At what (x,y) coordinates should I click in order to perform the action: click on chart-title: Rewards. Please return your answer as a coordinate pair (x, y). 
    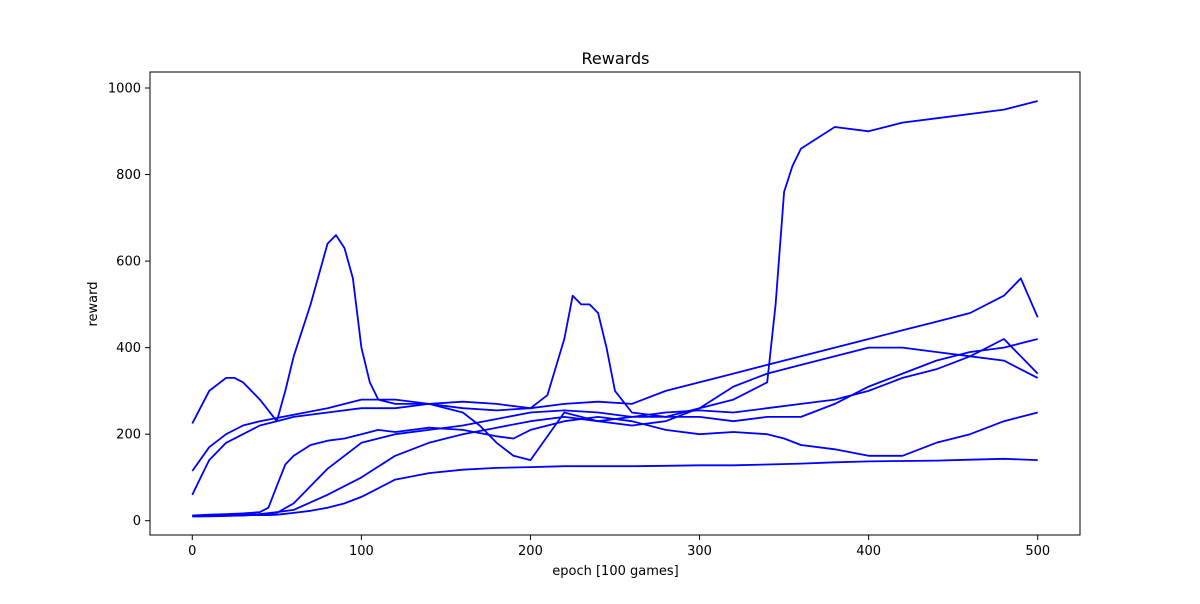
    Looking at the image, I should click on (616, 58).